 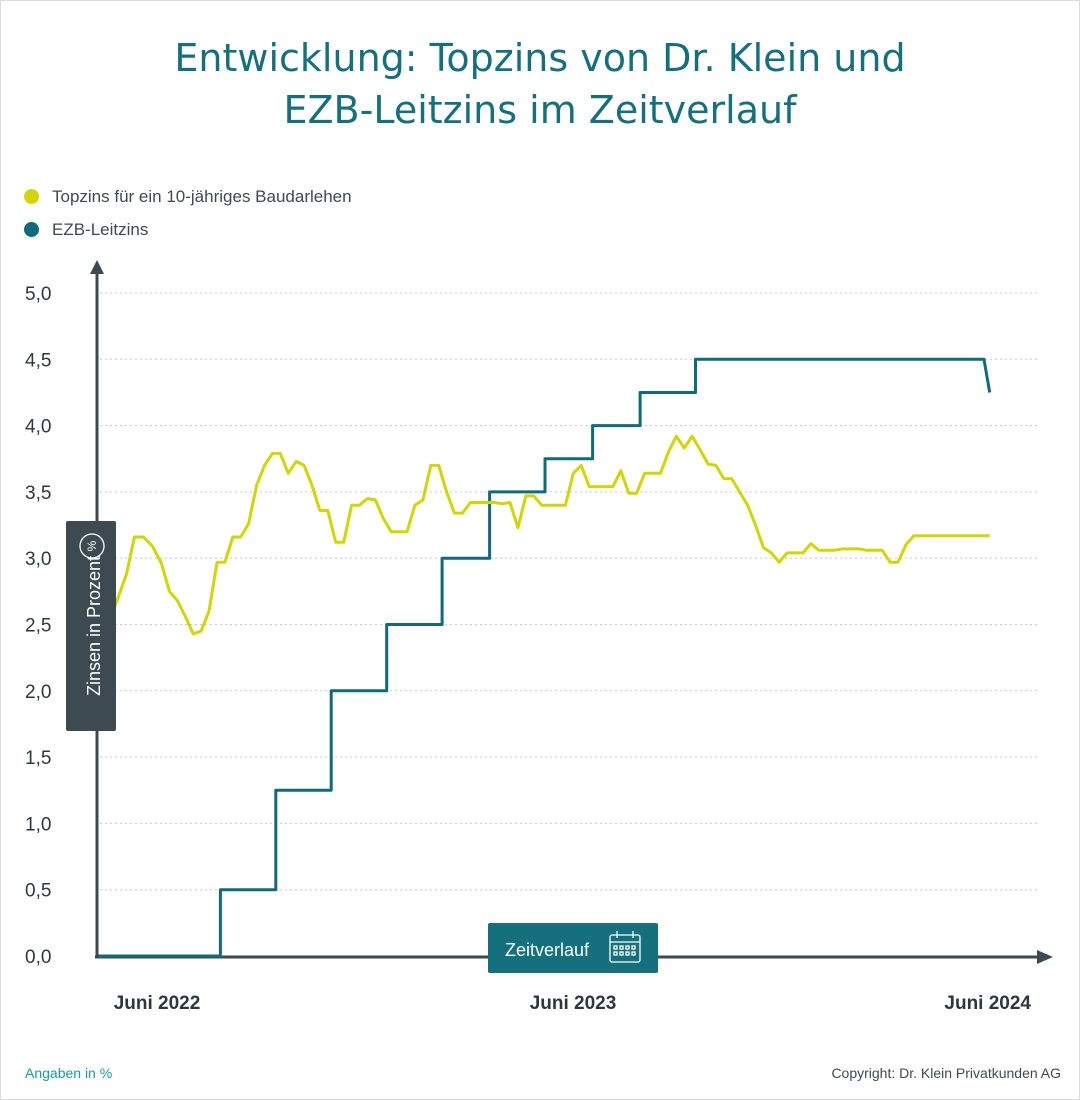 What do you see at coordinates (1045, 957) in the screenshot?
I see `x-axis-arrow` at bounding box center [1045, 957].